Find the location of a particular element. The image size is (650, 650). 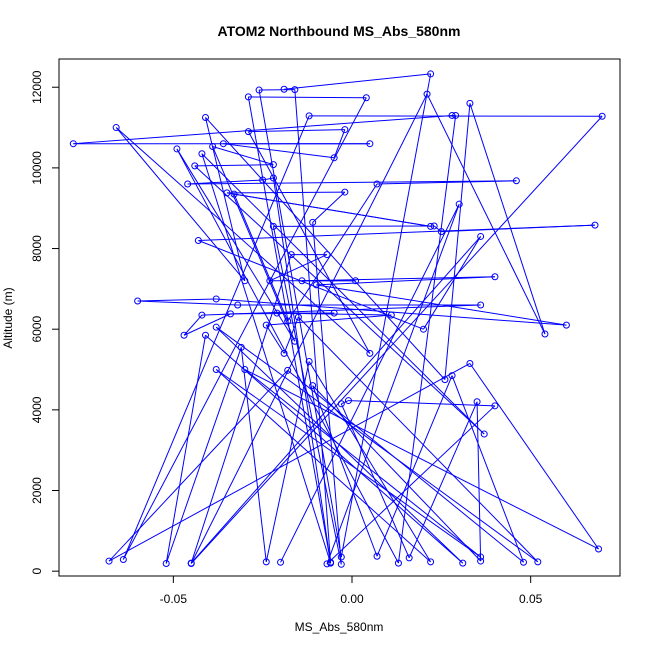

y-tick-label: 6000 is located at coordinates (37, 329).